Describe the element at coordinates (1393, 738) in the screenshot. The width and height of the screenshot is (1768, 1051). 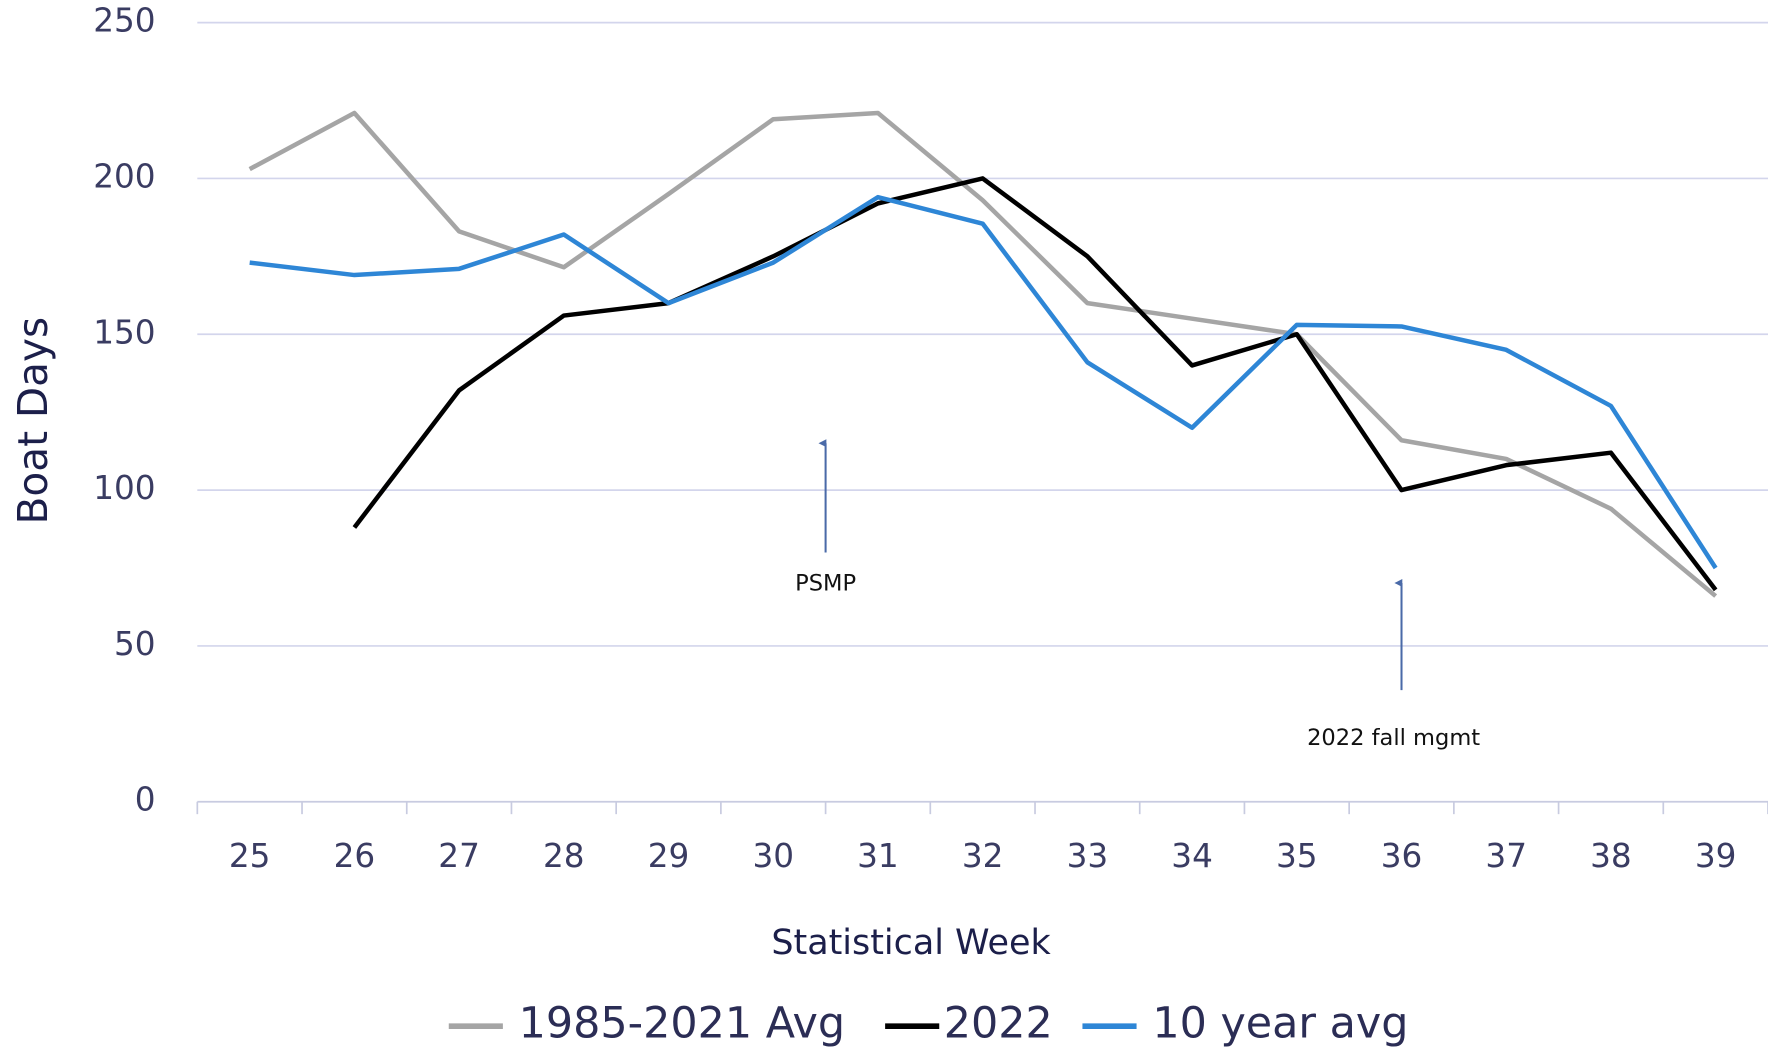
I see `annotation: 2022 fall mgmt` at that location.